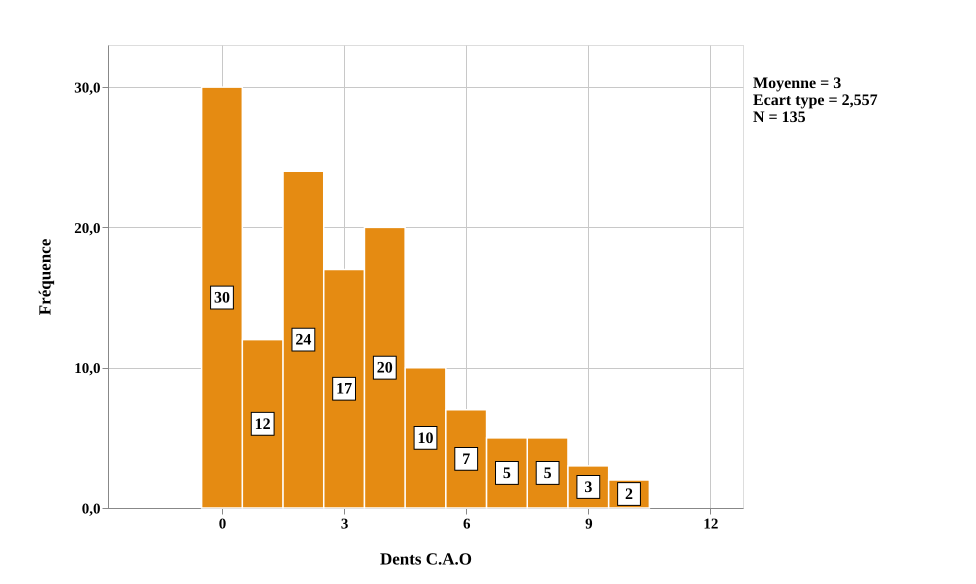 The width and height of the screenshot is (976, 584). Describe the element at coordinates (466, 524) in the screenshot. I see `x-tick-label: 6` at that location.